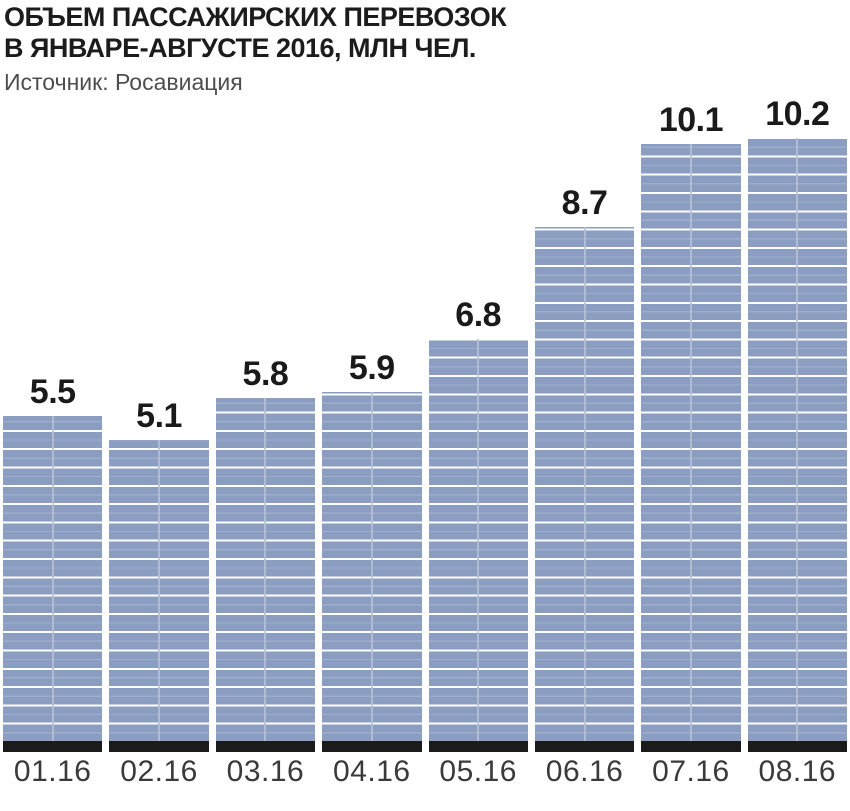 The image size is (850, 811). Describe the element at coordinates (159, 771) in the screenshot. I see `x-axis-label: 02.16` at that location.